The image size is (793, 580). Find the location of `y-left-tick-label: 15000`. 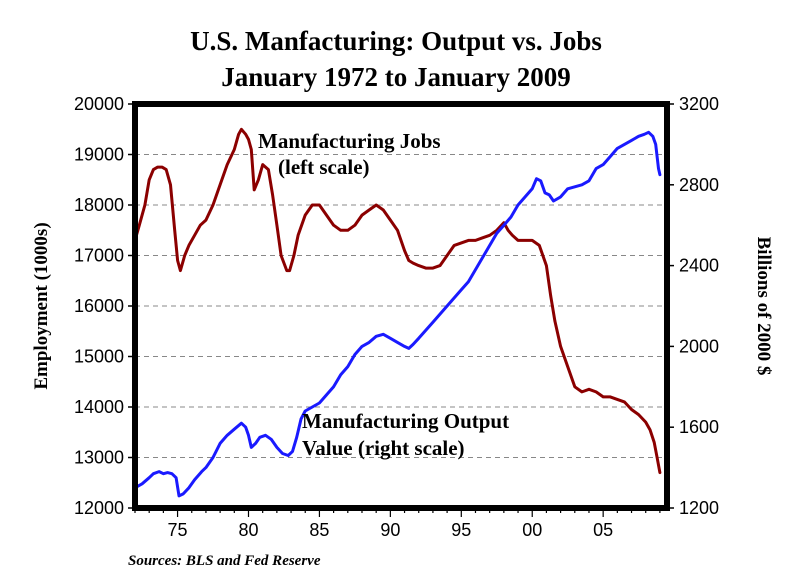

y-left-tick-label: 15000 is located at coordinates (99, 357).